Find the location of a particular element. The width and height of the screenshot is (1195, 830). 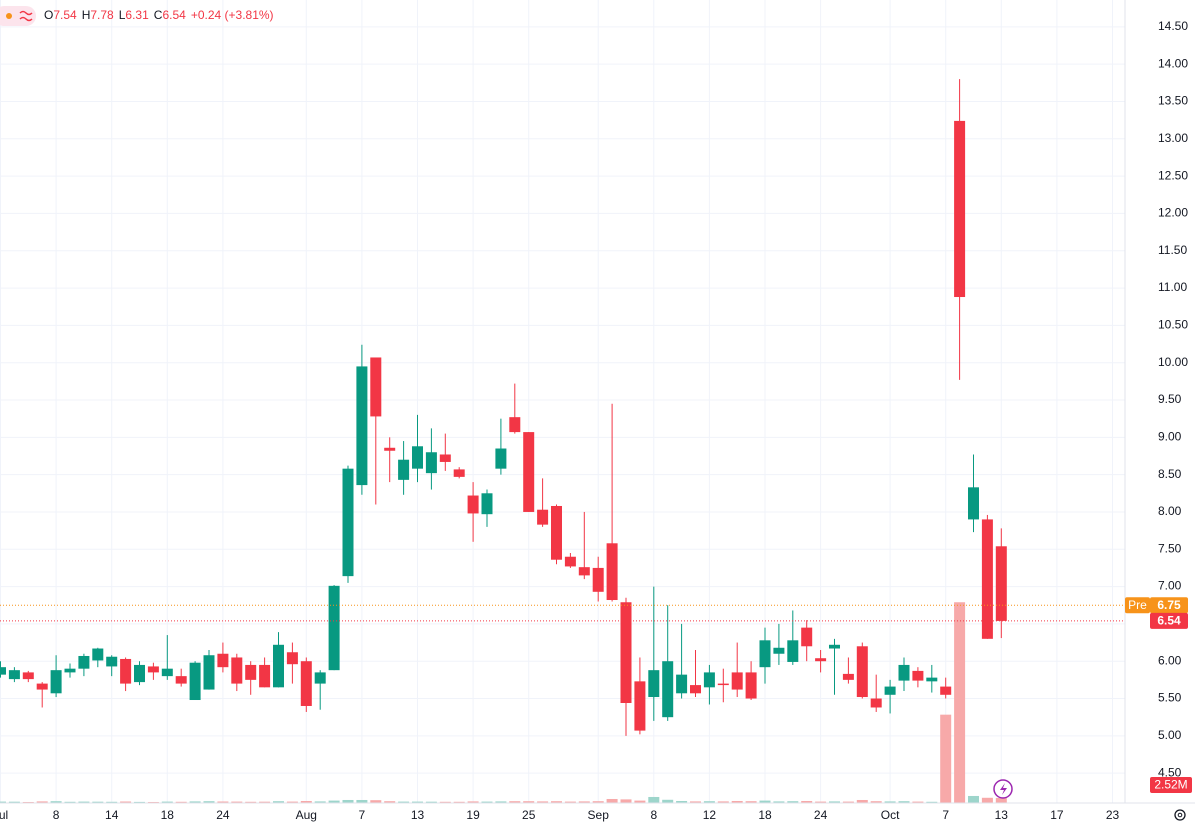

x-tick-label: 7 is located at coordinates (362, 815).